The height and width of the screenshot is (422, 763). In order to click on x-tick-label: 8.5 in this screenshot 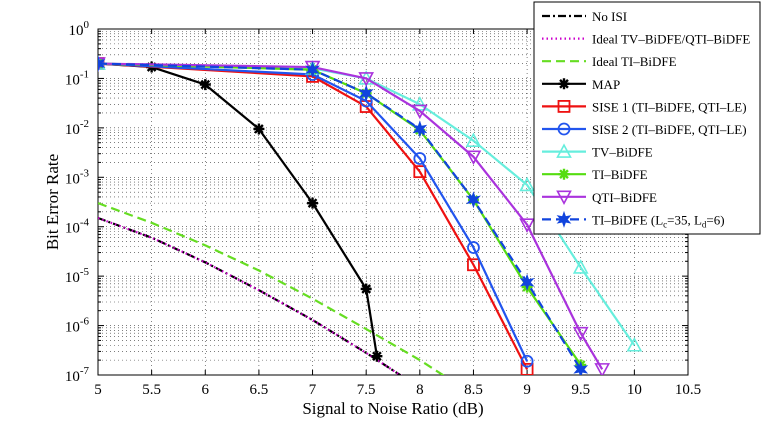, I will do `click(473, 390)`.